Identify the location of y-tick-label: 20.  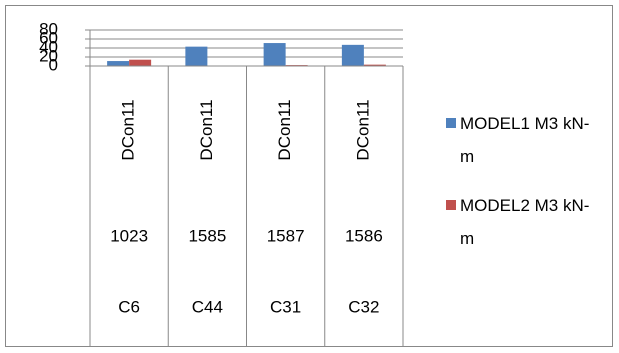
(48, 55).